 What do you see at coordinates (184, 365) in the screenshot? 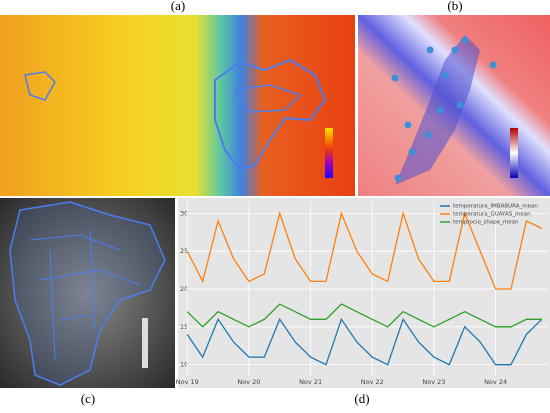
I see `y-tick-label: 10` at bounding box center [184, 365].